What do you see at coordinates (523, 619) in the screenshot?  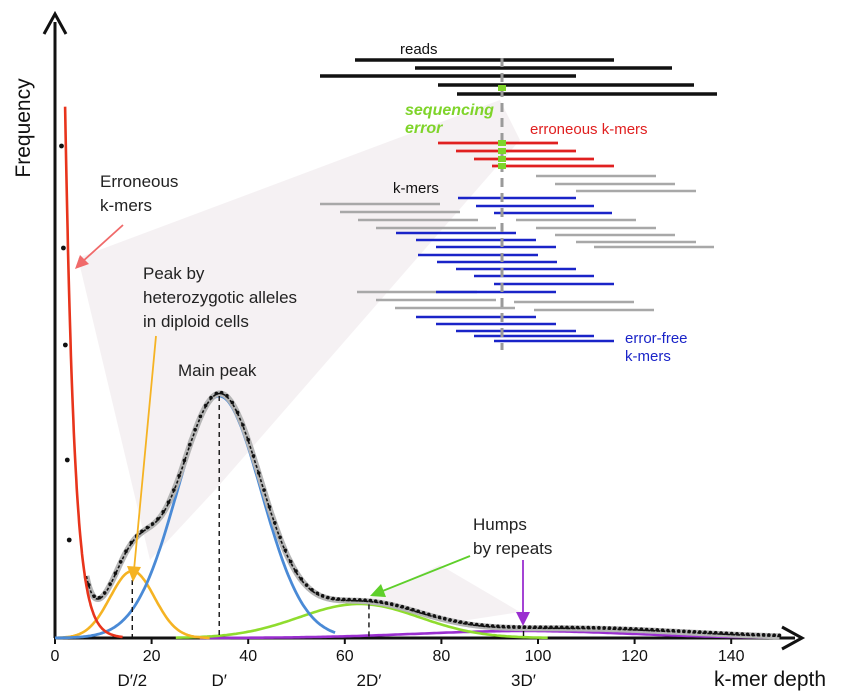 I see `repeats-arrow-purple-head` at bounding box center [523, 619].